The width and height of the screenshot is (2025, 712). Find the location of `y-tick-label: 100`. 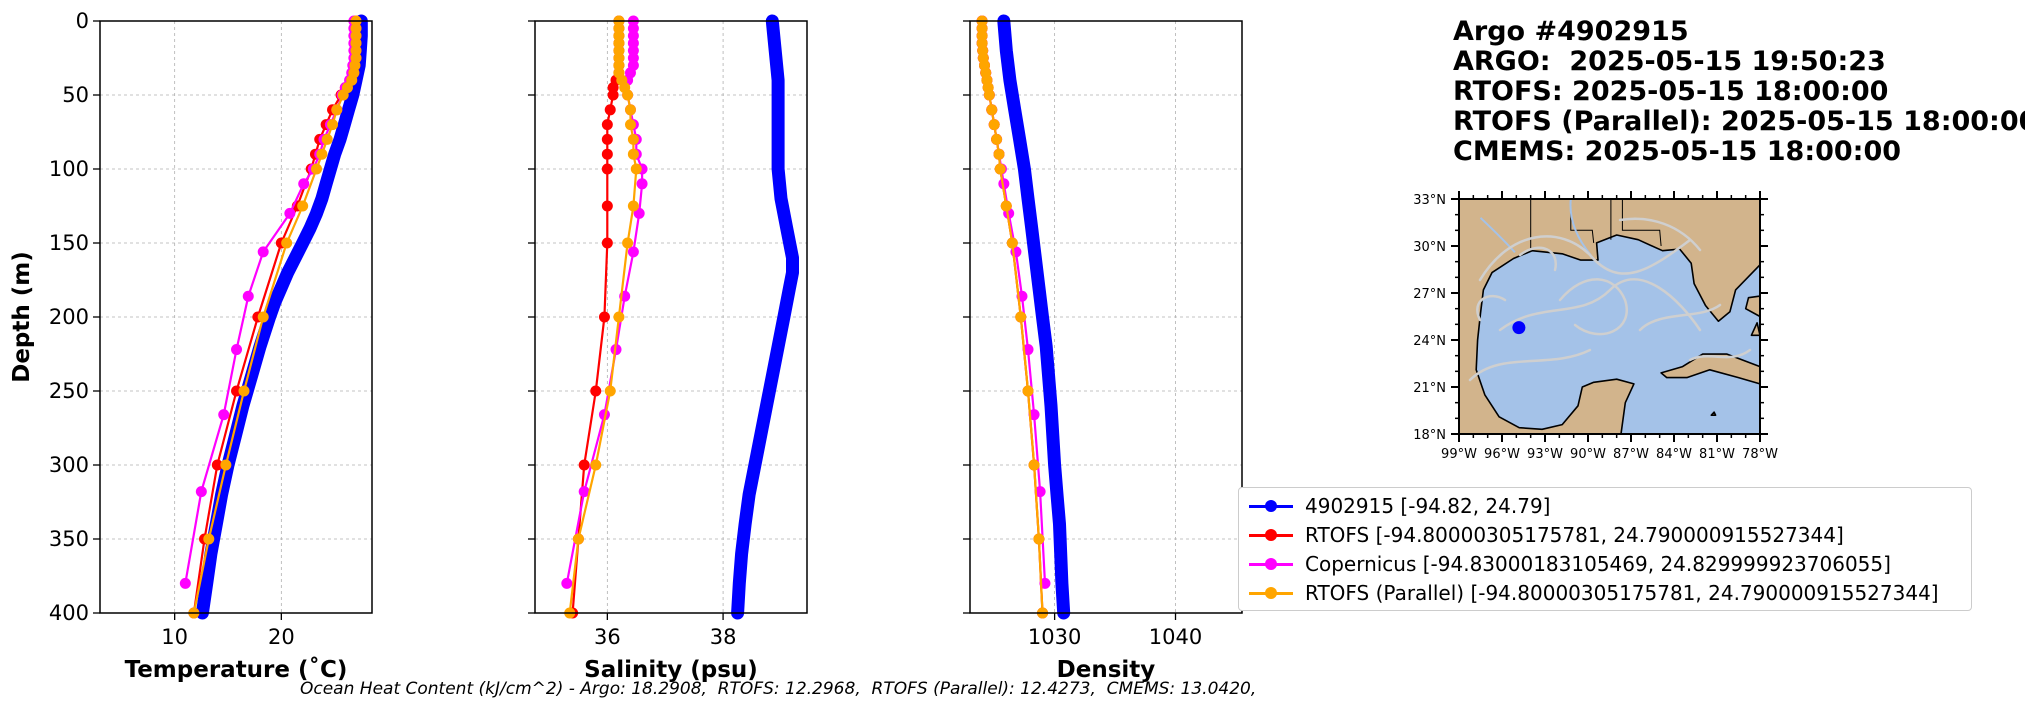

y-tick-label: 100 is located at coordinates (69, 169).